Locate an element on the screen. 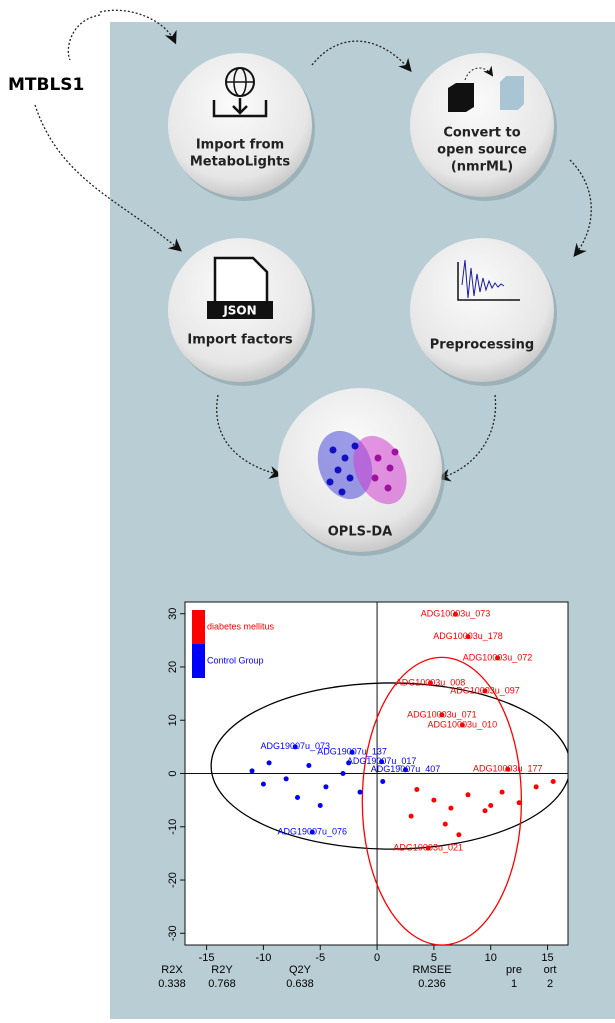  y-tick-label: 30 is located at coordinates (173, 614).